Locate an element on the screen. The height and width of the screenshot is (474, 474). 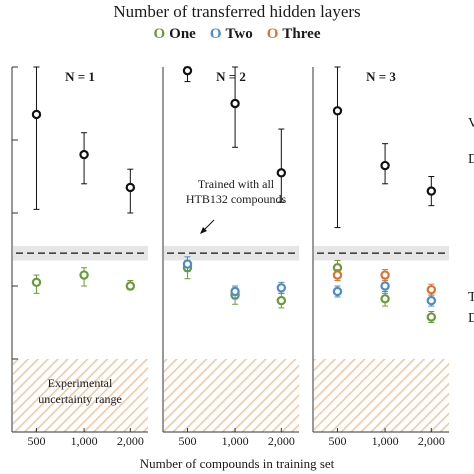
reference-line-annotation: Trained with all HTB132 compounds is located at coordinates (236, 191).